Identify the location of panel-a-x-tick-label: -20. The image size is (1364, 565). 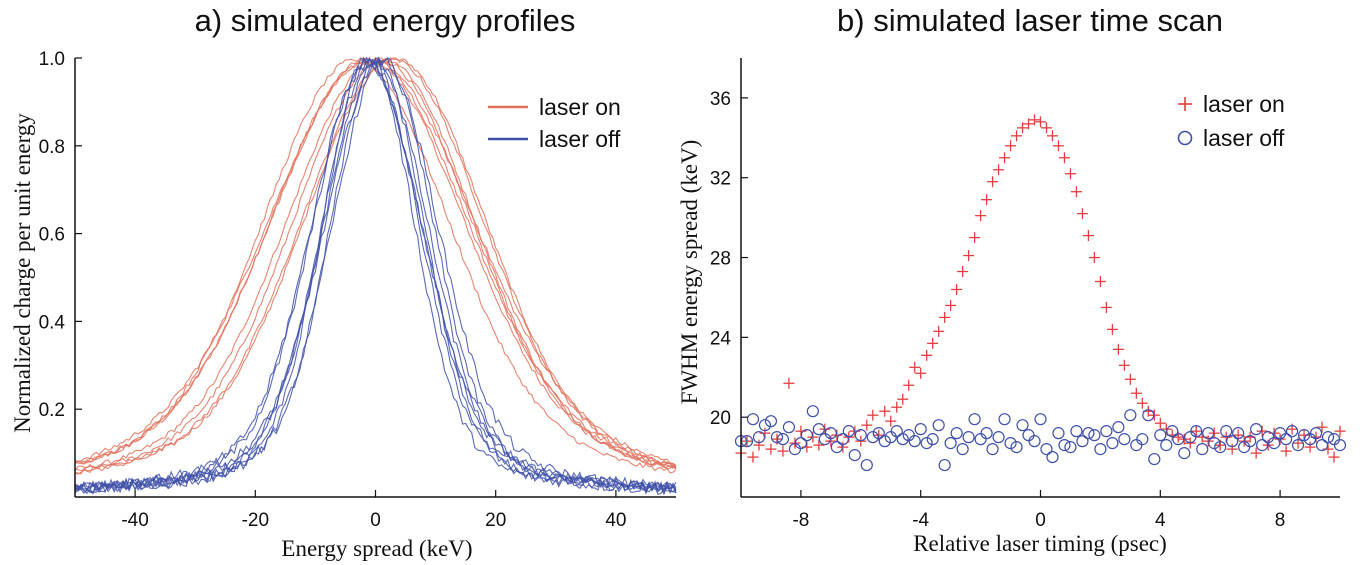
(255, 520).